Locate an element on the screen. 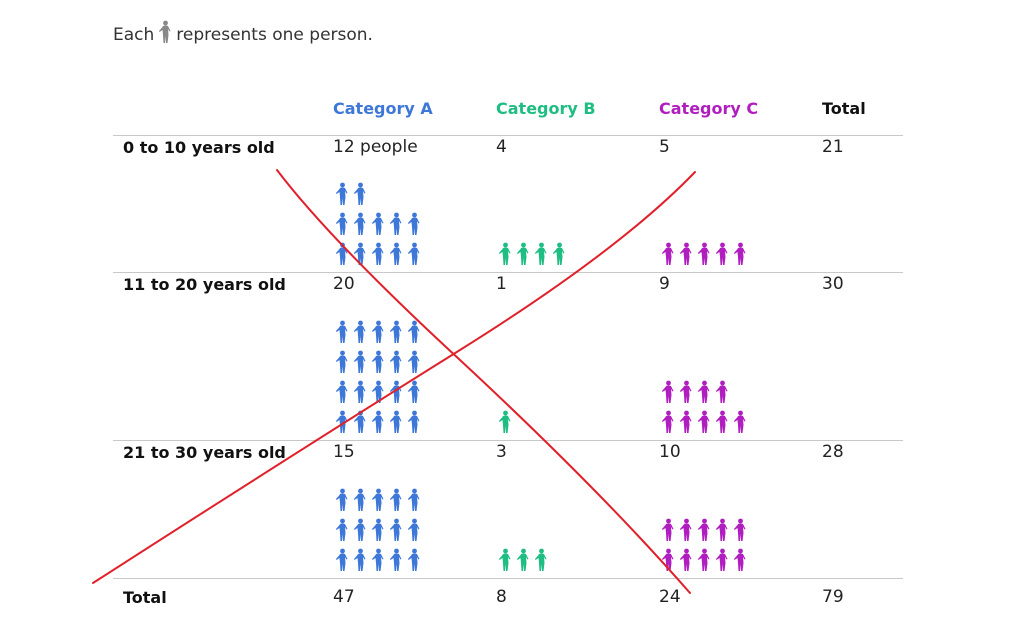 The image size is (1024, 641). header-category-b: Category B is located at coordinates (546, 108).